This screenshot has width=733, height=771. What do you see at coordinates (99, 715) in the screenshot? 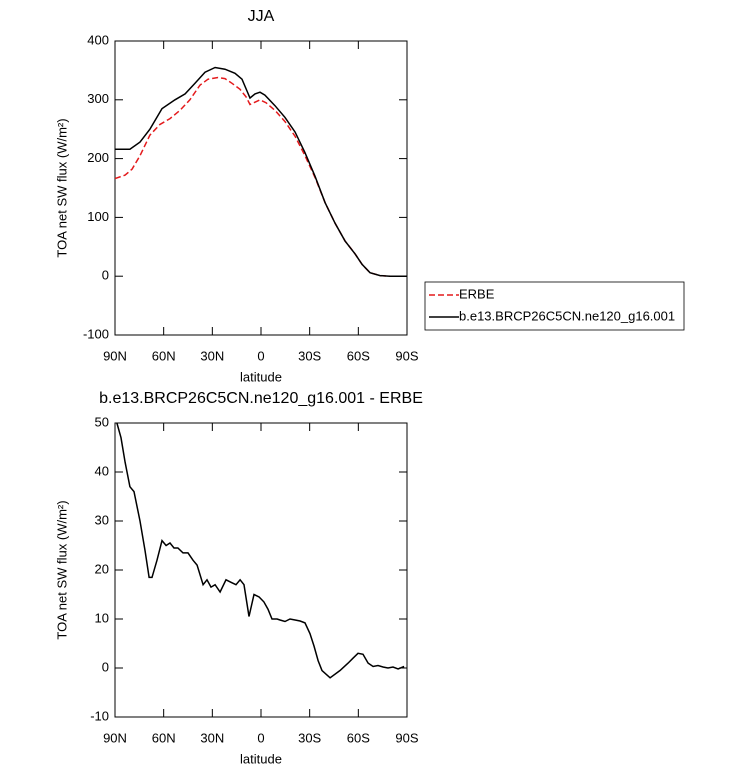
I see `y-tick-label: -10` at bounding box center [99, 715].